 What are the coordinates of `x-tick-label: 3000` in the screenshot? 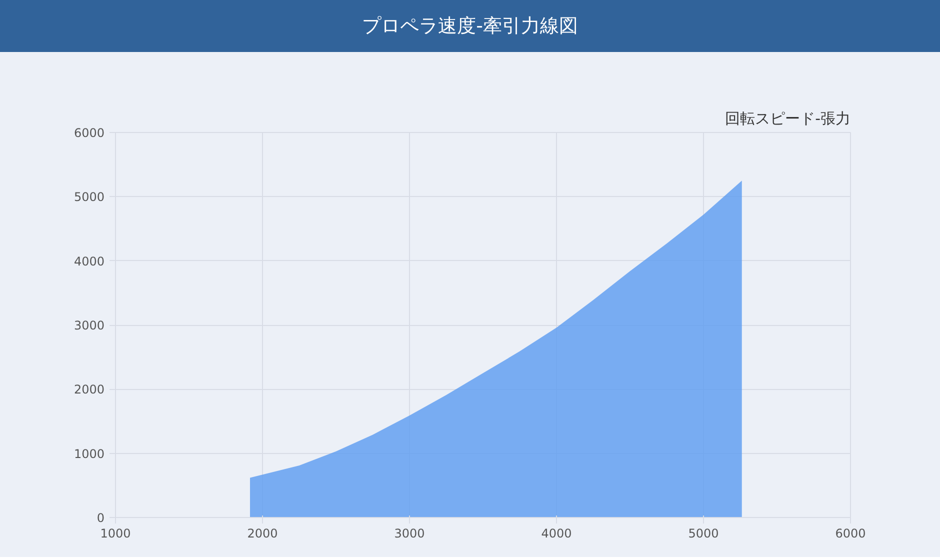 It's located at (409, 533).